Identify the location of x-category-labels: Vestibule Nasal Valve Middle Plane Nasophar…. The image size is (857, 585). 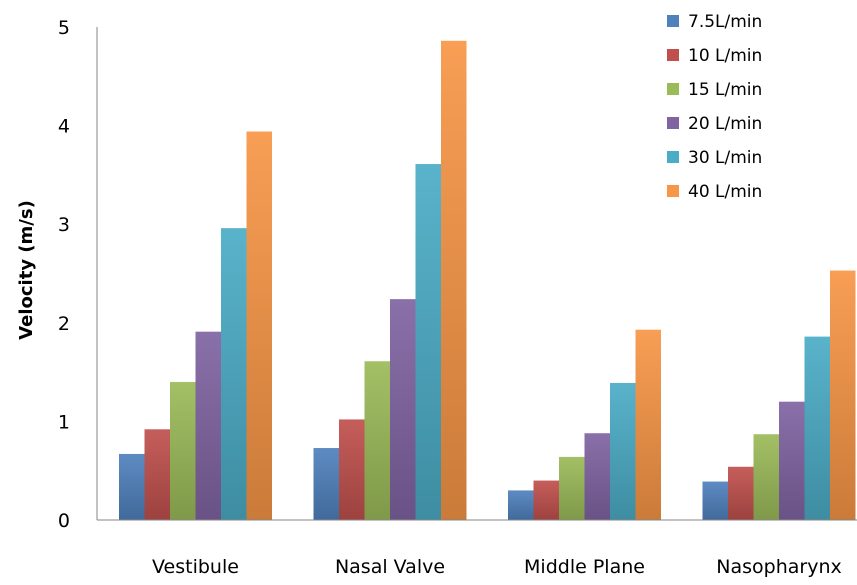
(497, 567).